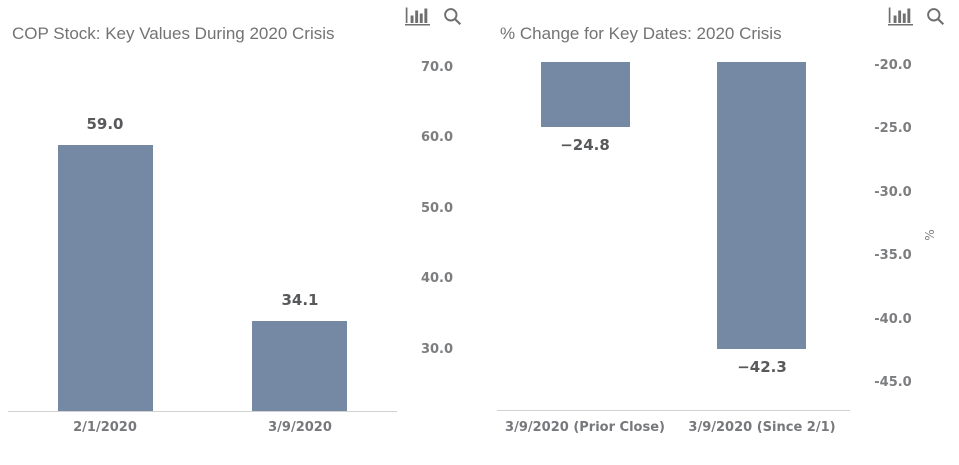 This screenshot has width=959, height=465. What do you see at coordinates (893, 128) in the screenshot?
I see `y-axis-tick-label: -25.0` at bounding box center [893, 128].